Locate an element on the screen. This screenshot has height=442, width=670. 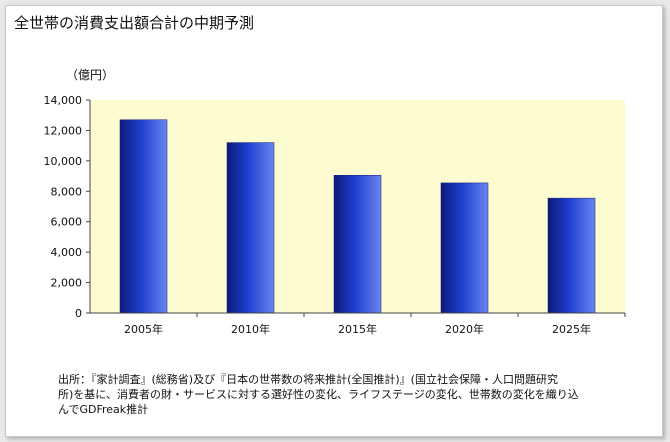
y-tick-label: 2,000 is located at coordinates (67, 283).